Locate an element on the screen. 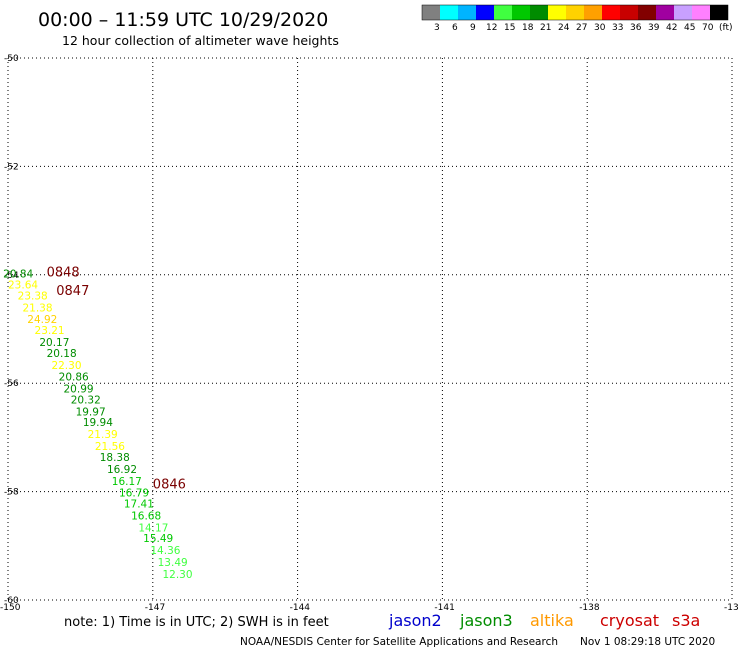 The width and height of the screenshot is (740, 650). colorbar-label: 45 is located at coordinates (689, 28).